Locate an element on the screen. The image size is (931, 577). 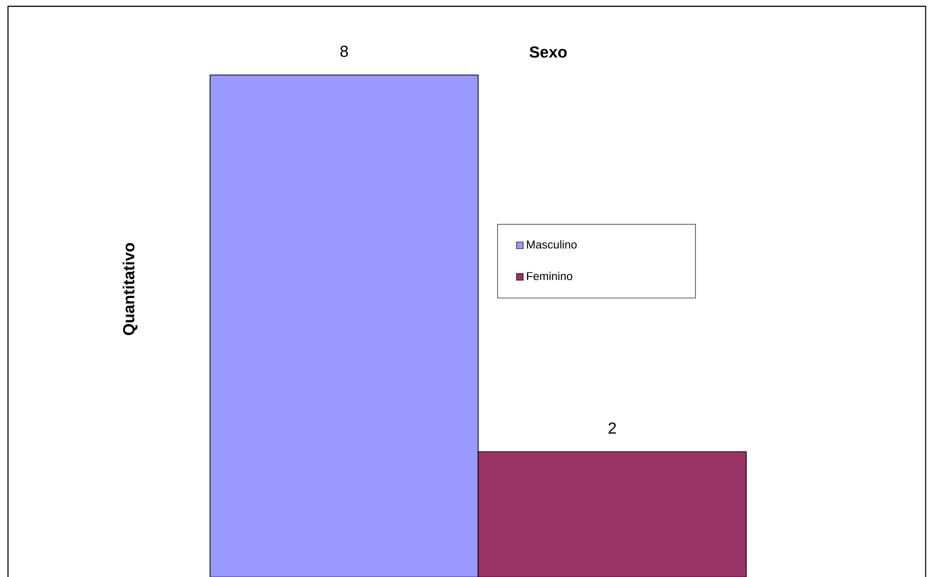
data-label: 2 is located at coordinates (612, 428).